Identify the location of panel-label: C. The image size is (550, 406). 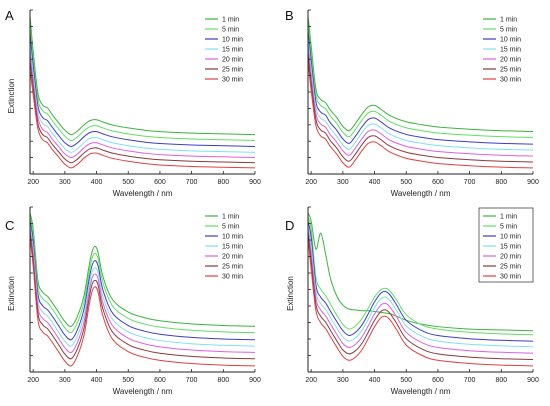
(9, 225).